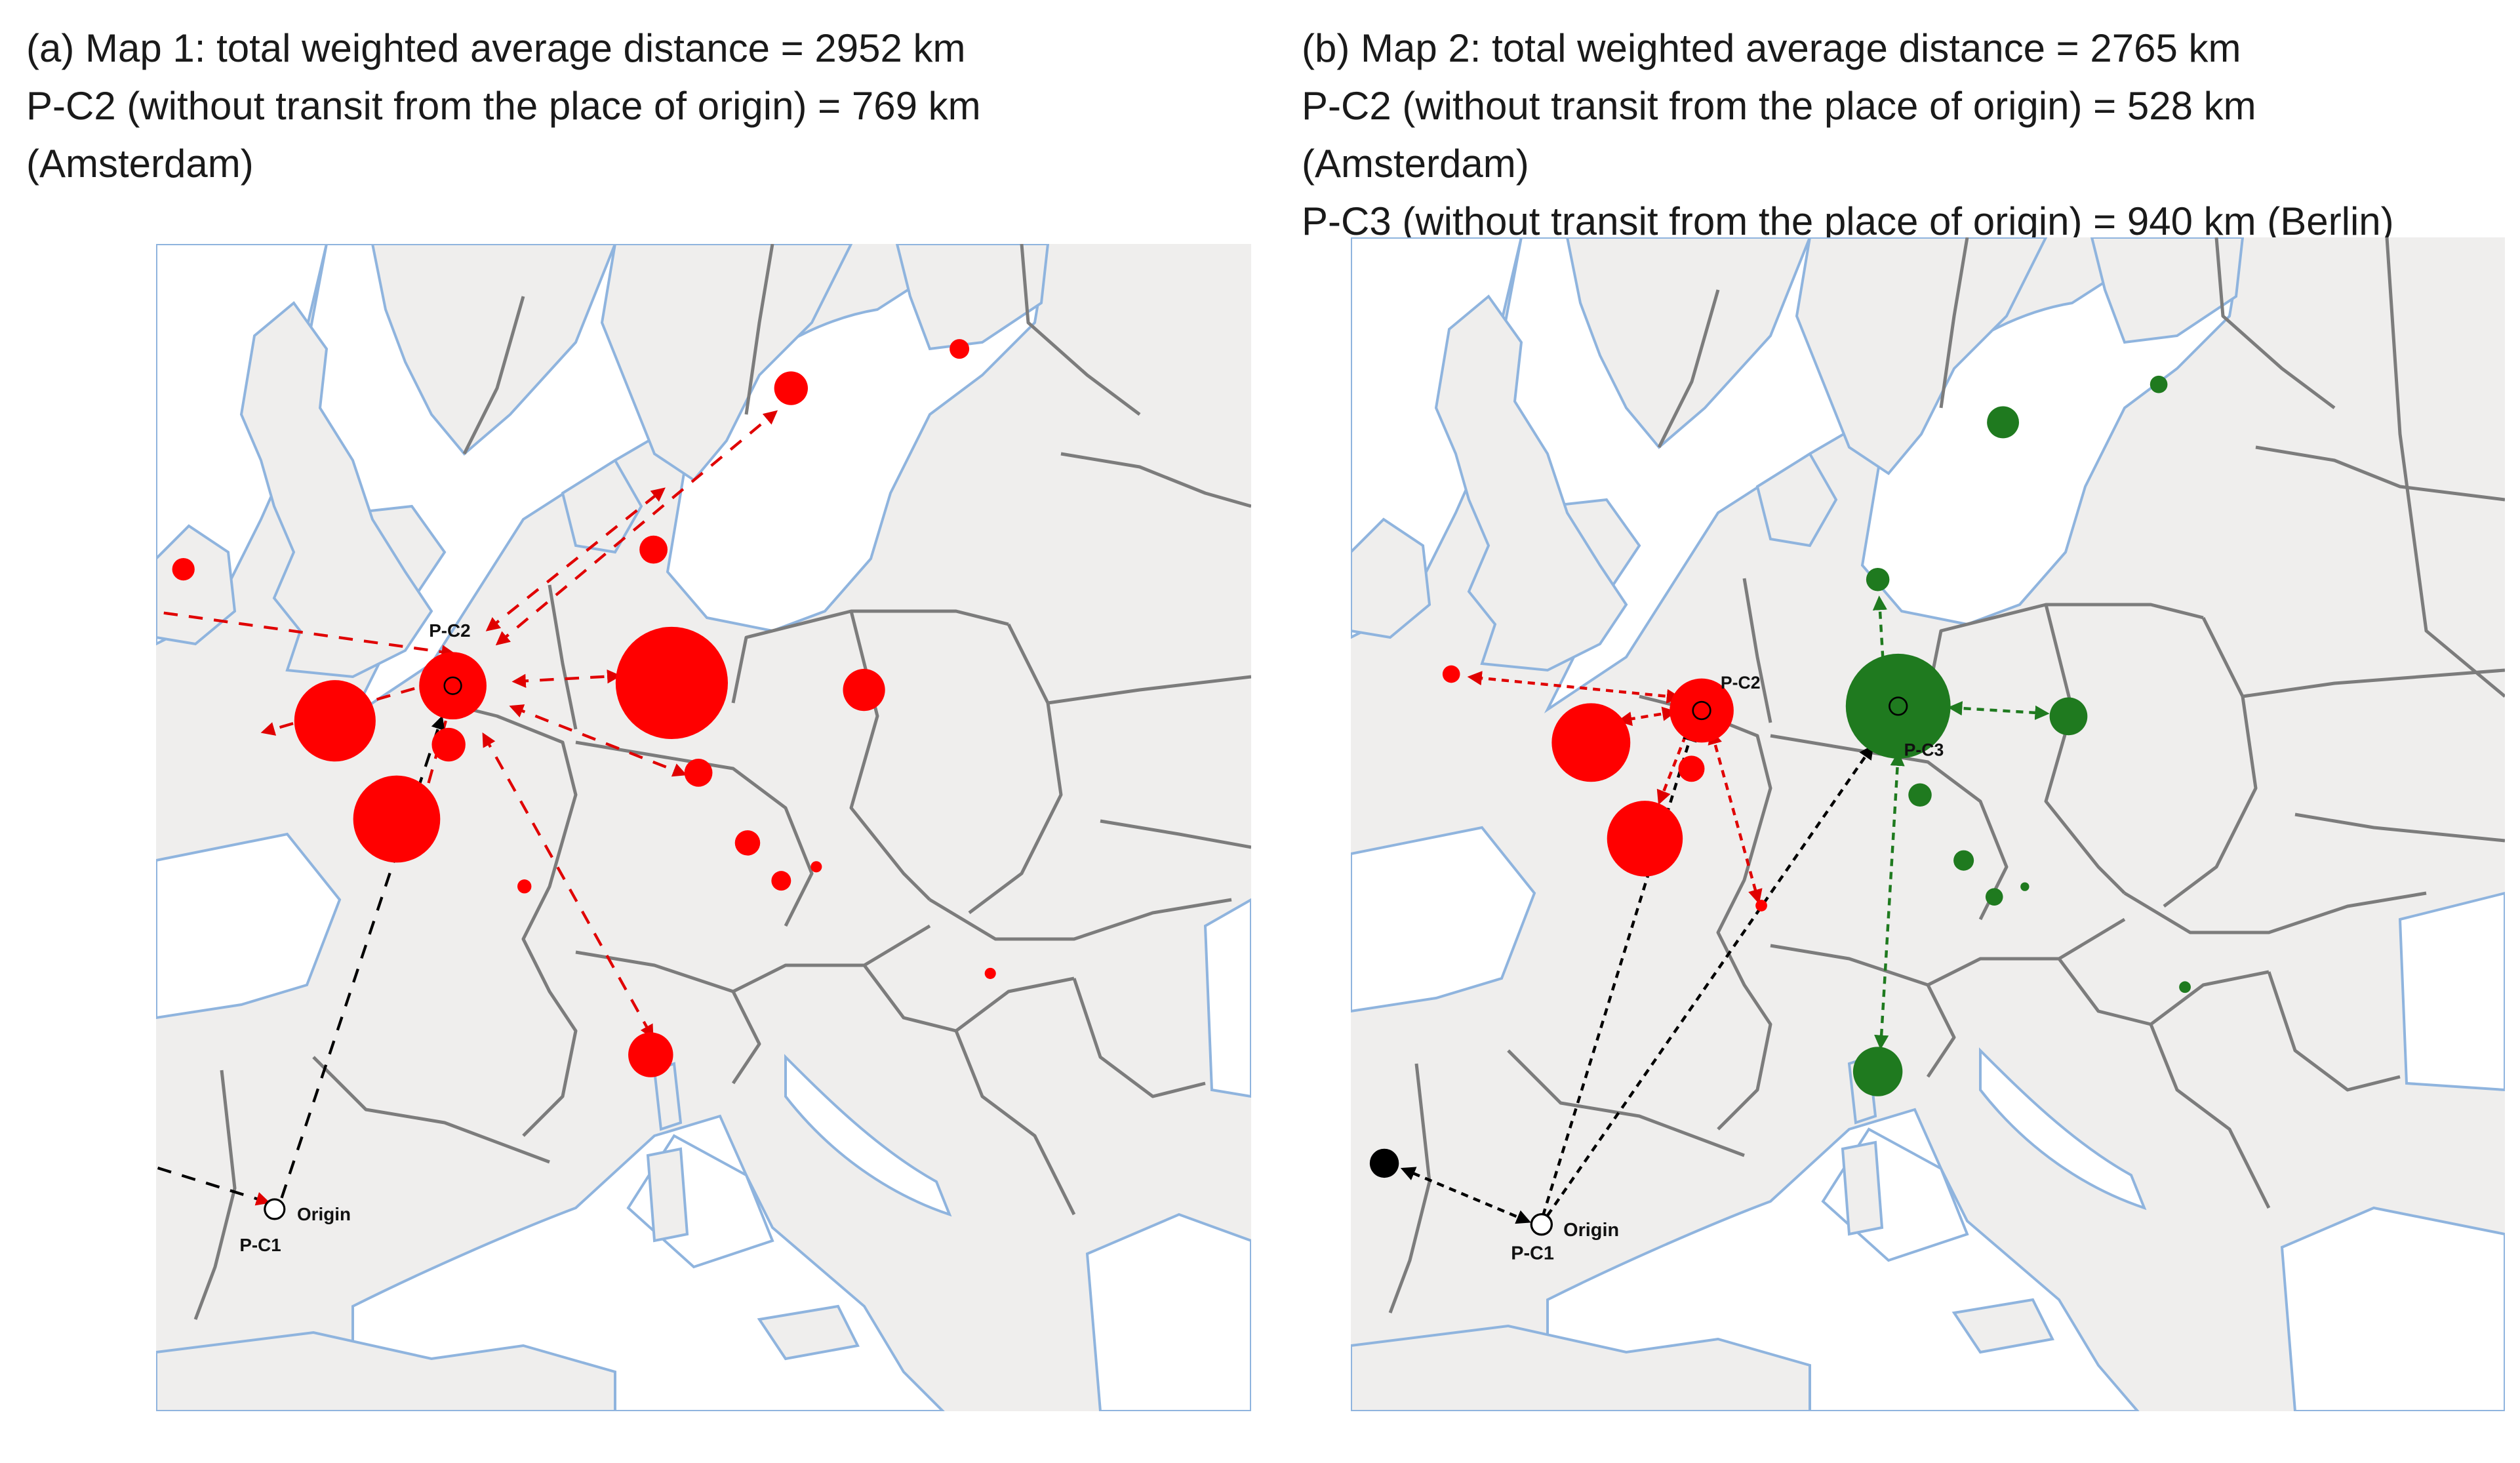  I want to click on flow-hub-rome, so click(568, 885).